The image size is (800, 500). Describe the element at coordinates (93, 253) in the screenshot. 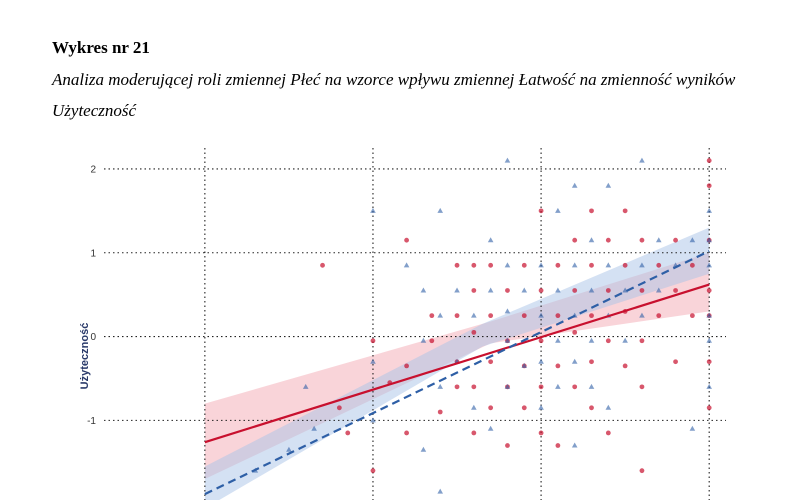

I see `y-tick-label: 1` at that location.